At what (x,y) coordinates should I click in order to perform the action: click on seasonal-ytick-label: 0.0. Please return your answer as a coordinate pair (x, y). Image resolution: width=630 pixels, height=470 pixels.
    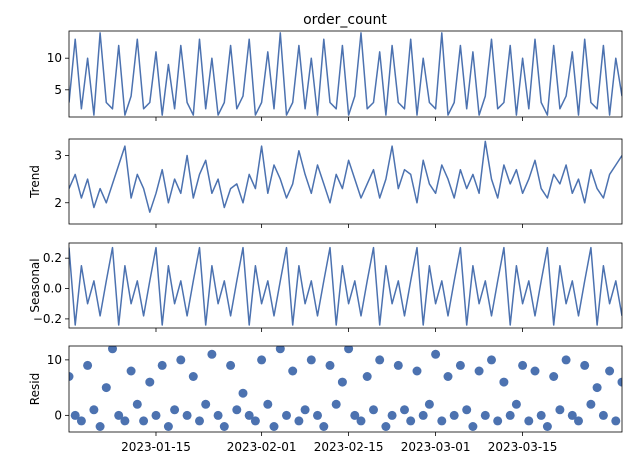
    Looking at the image, I should click on (52, 289).